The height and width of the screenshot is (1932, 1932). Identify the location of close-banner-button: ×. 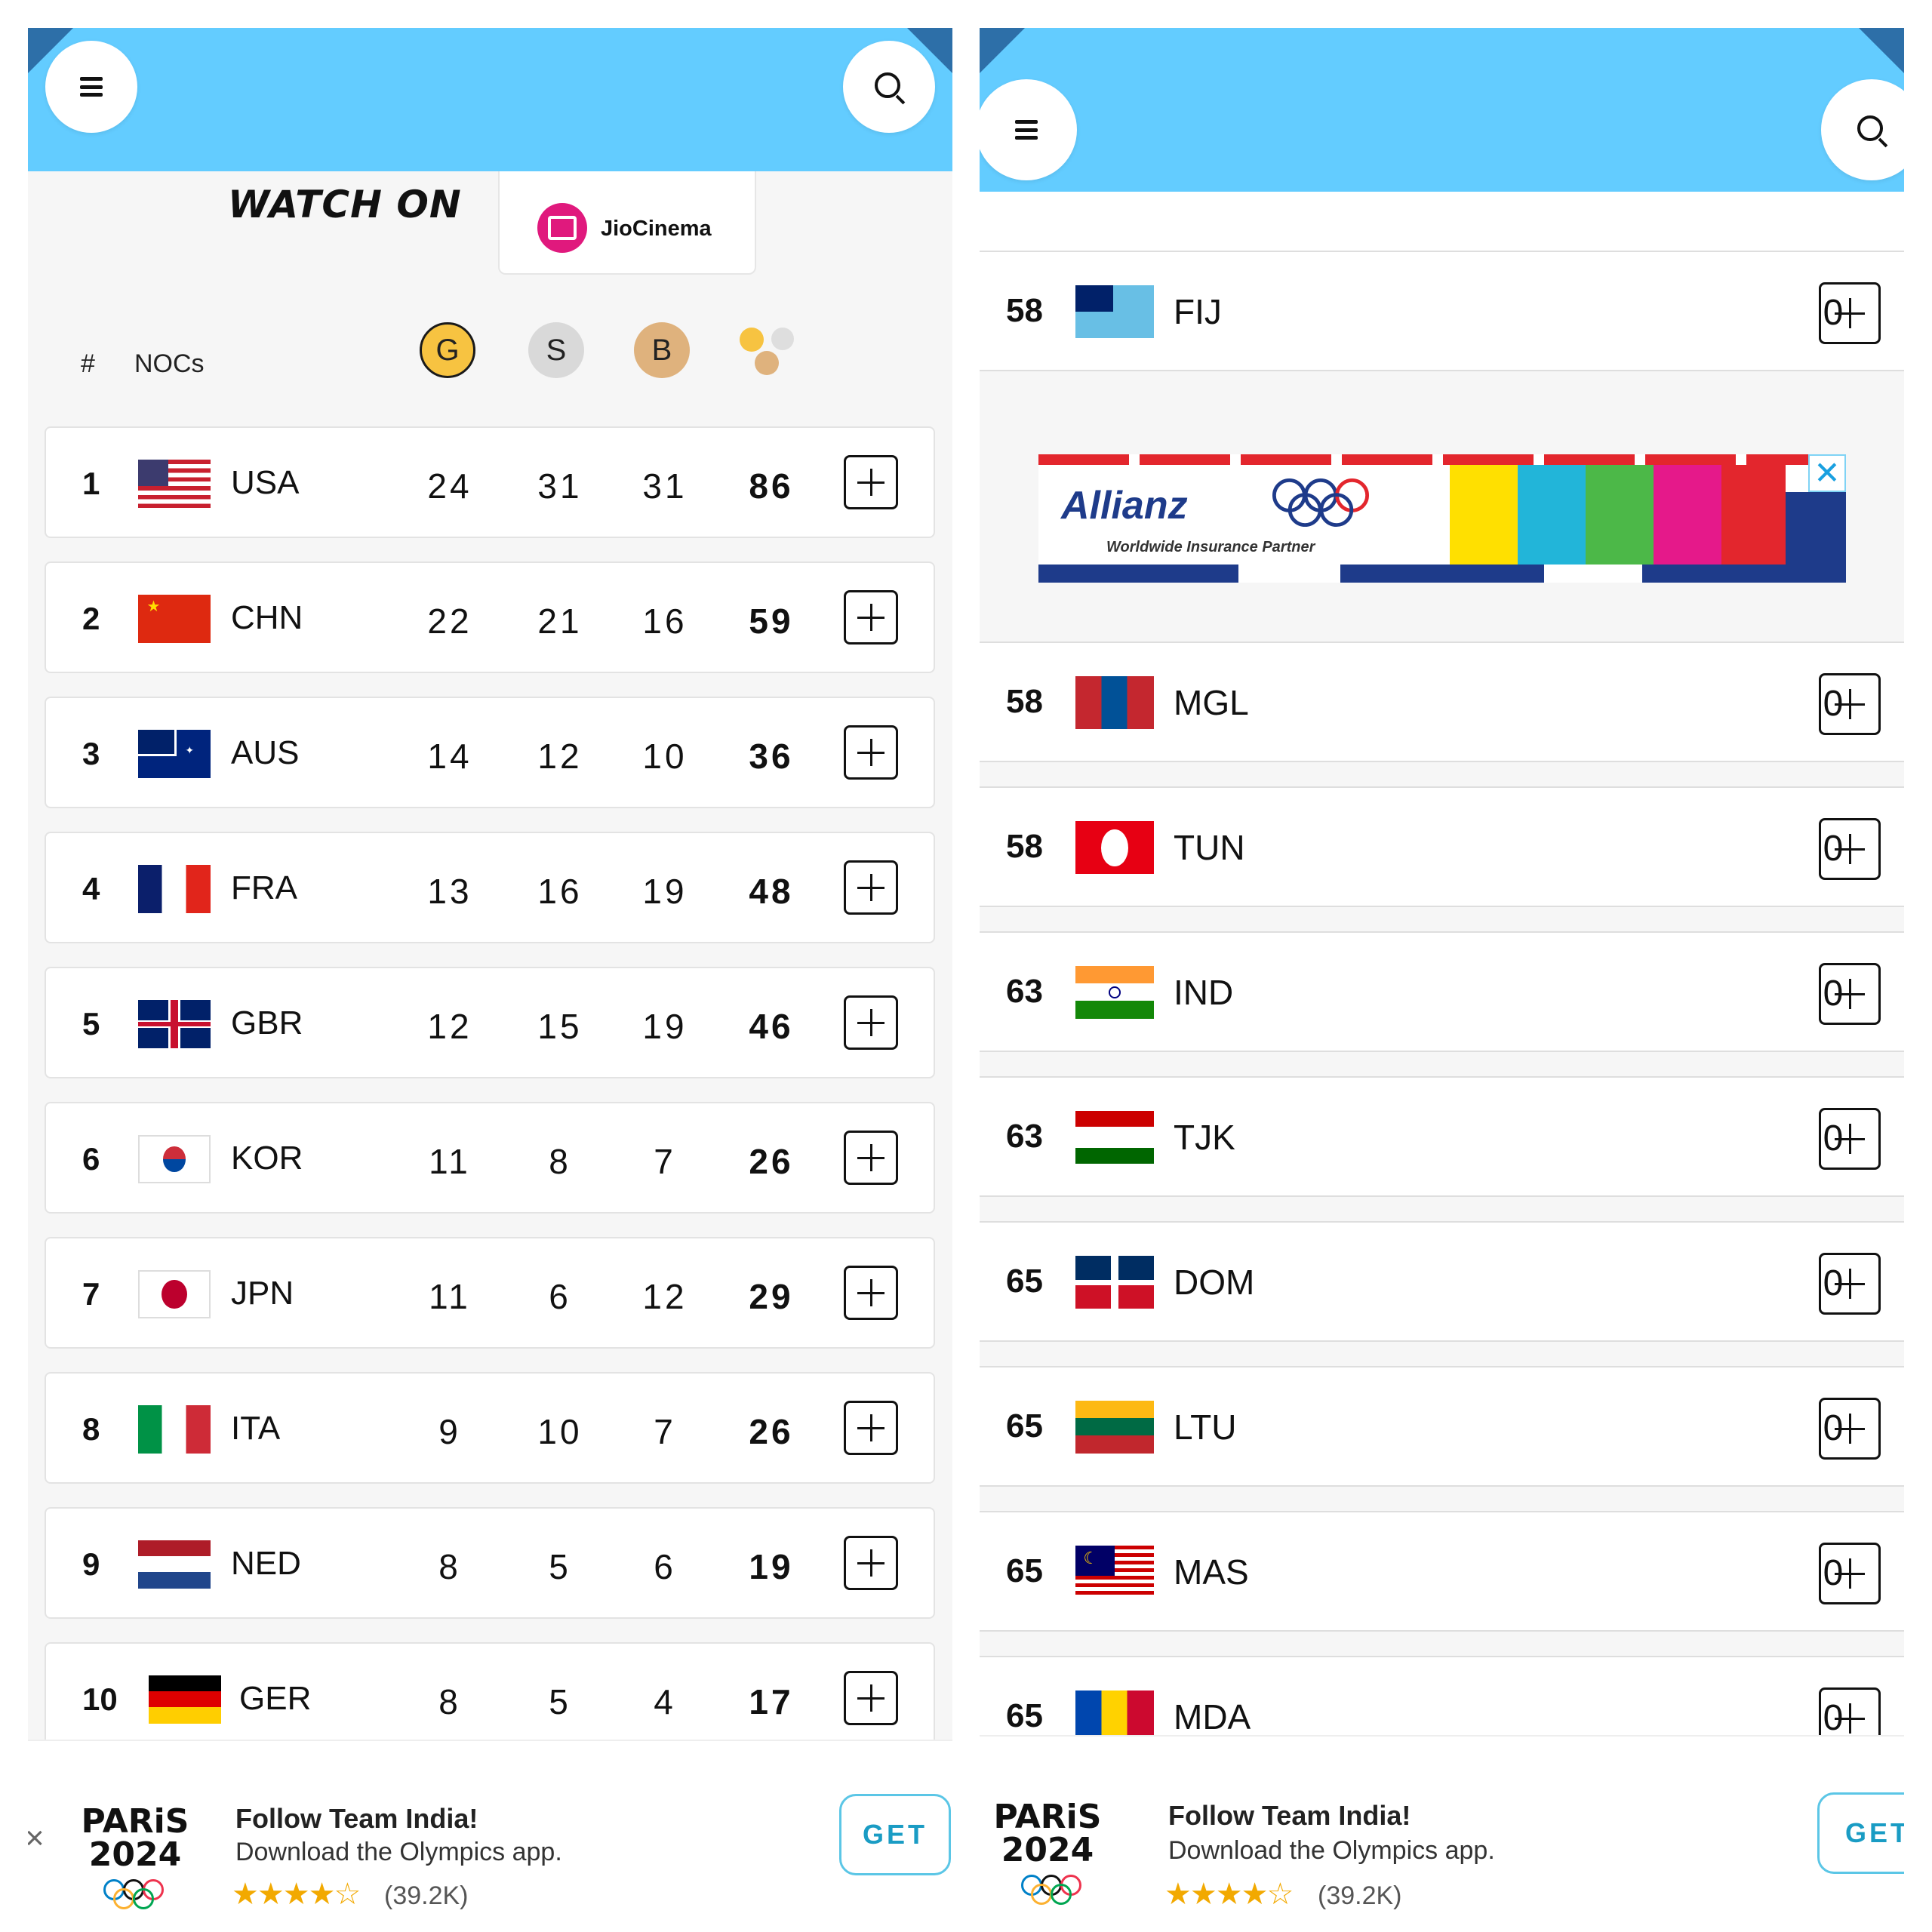
(36, 1838).